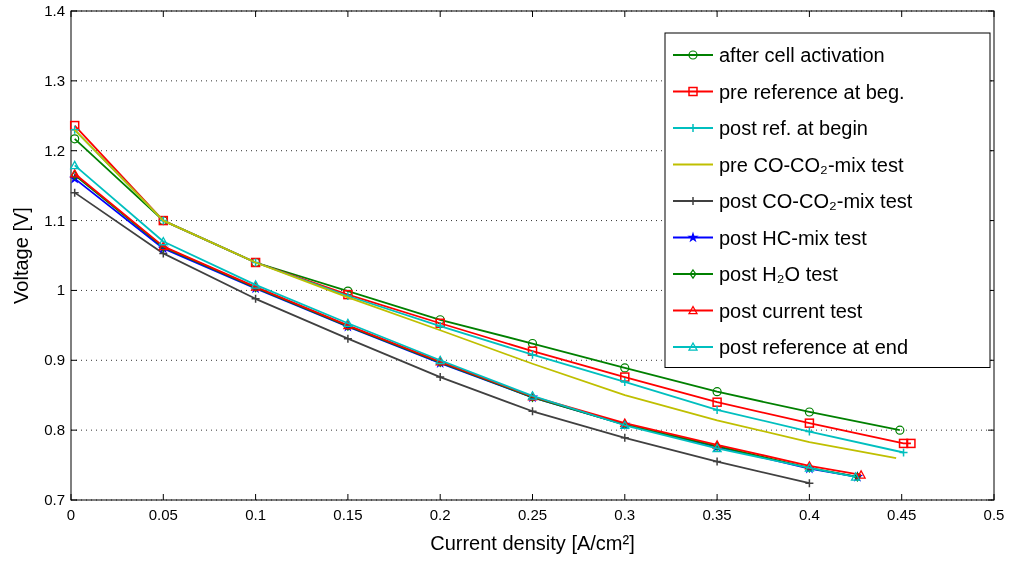 This screenshot has width=1011, height=563. I want to click on legend-label: pre CO-CO₂-mix test, so click(811, 164).